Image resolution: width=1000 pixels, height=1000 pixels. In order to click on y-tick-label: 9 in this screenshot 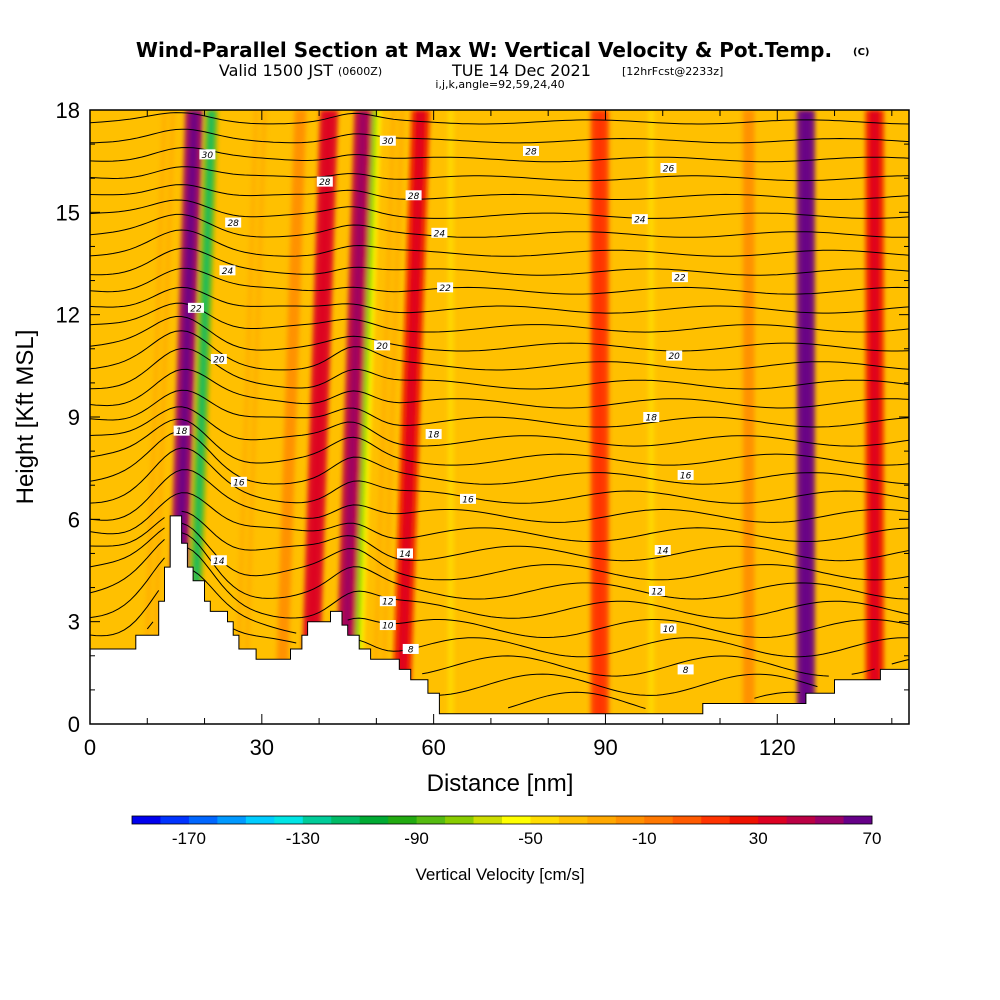, I will do `click(74, 417)`.